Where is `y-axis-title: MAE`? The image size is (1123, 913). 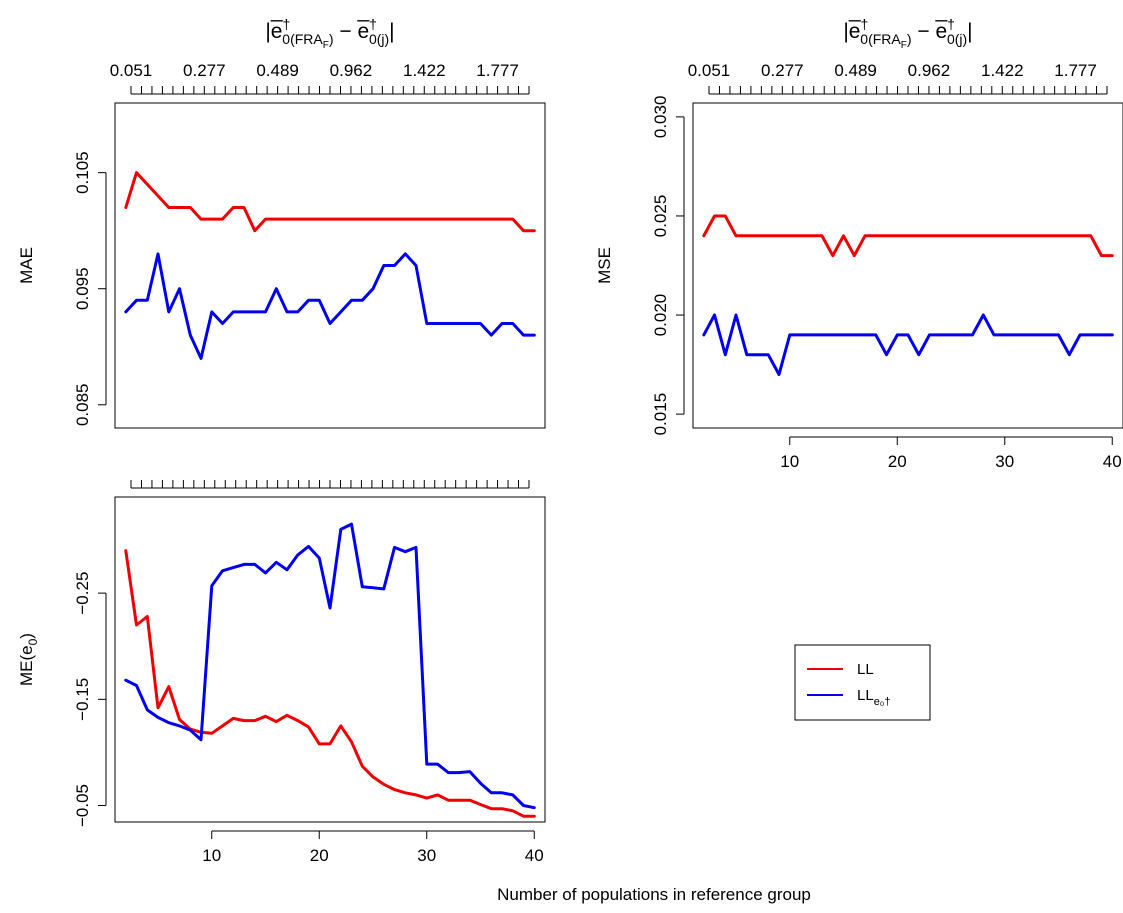 y-axis-title: MAE is located at coordinates (26, 265).